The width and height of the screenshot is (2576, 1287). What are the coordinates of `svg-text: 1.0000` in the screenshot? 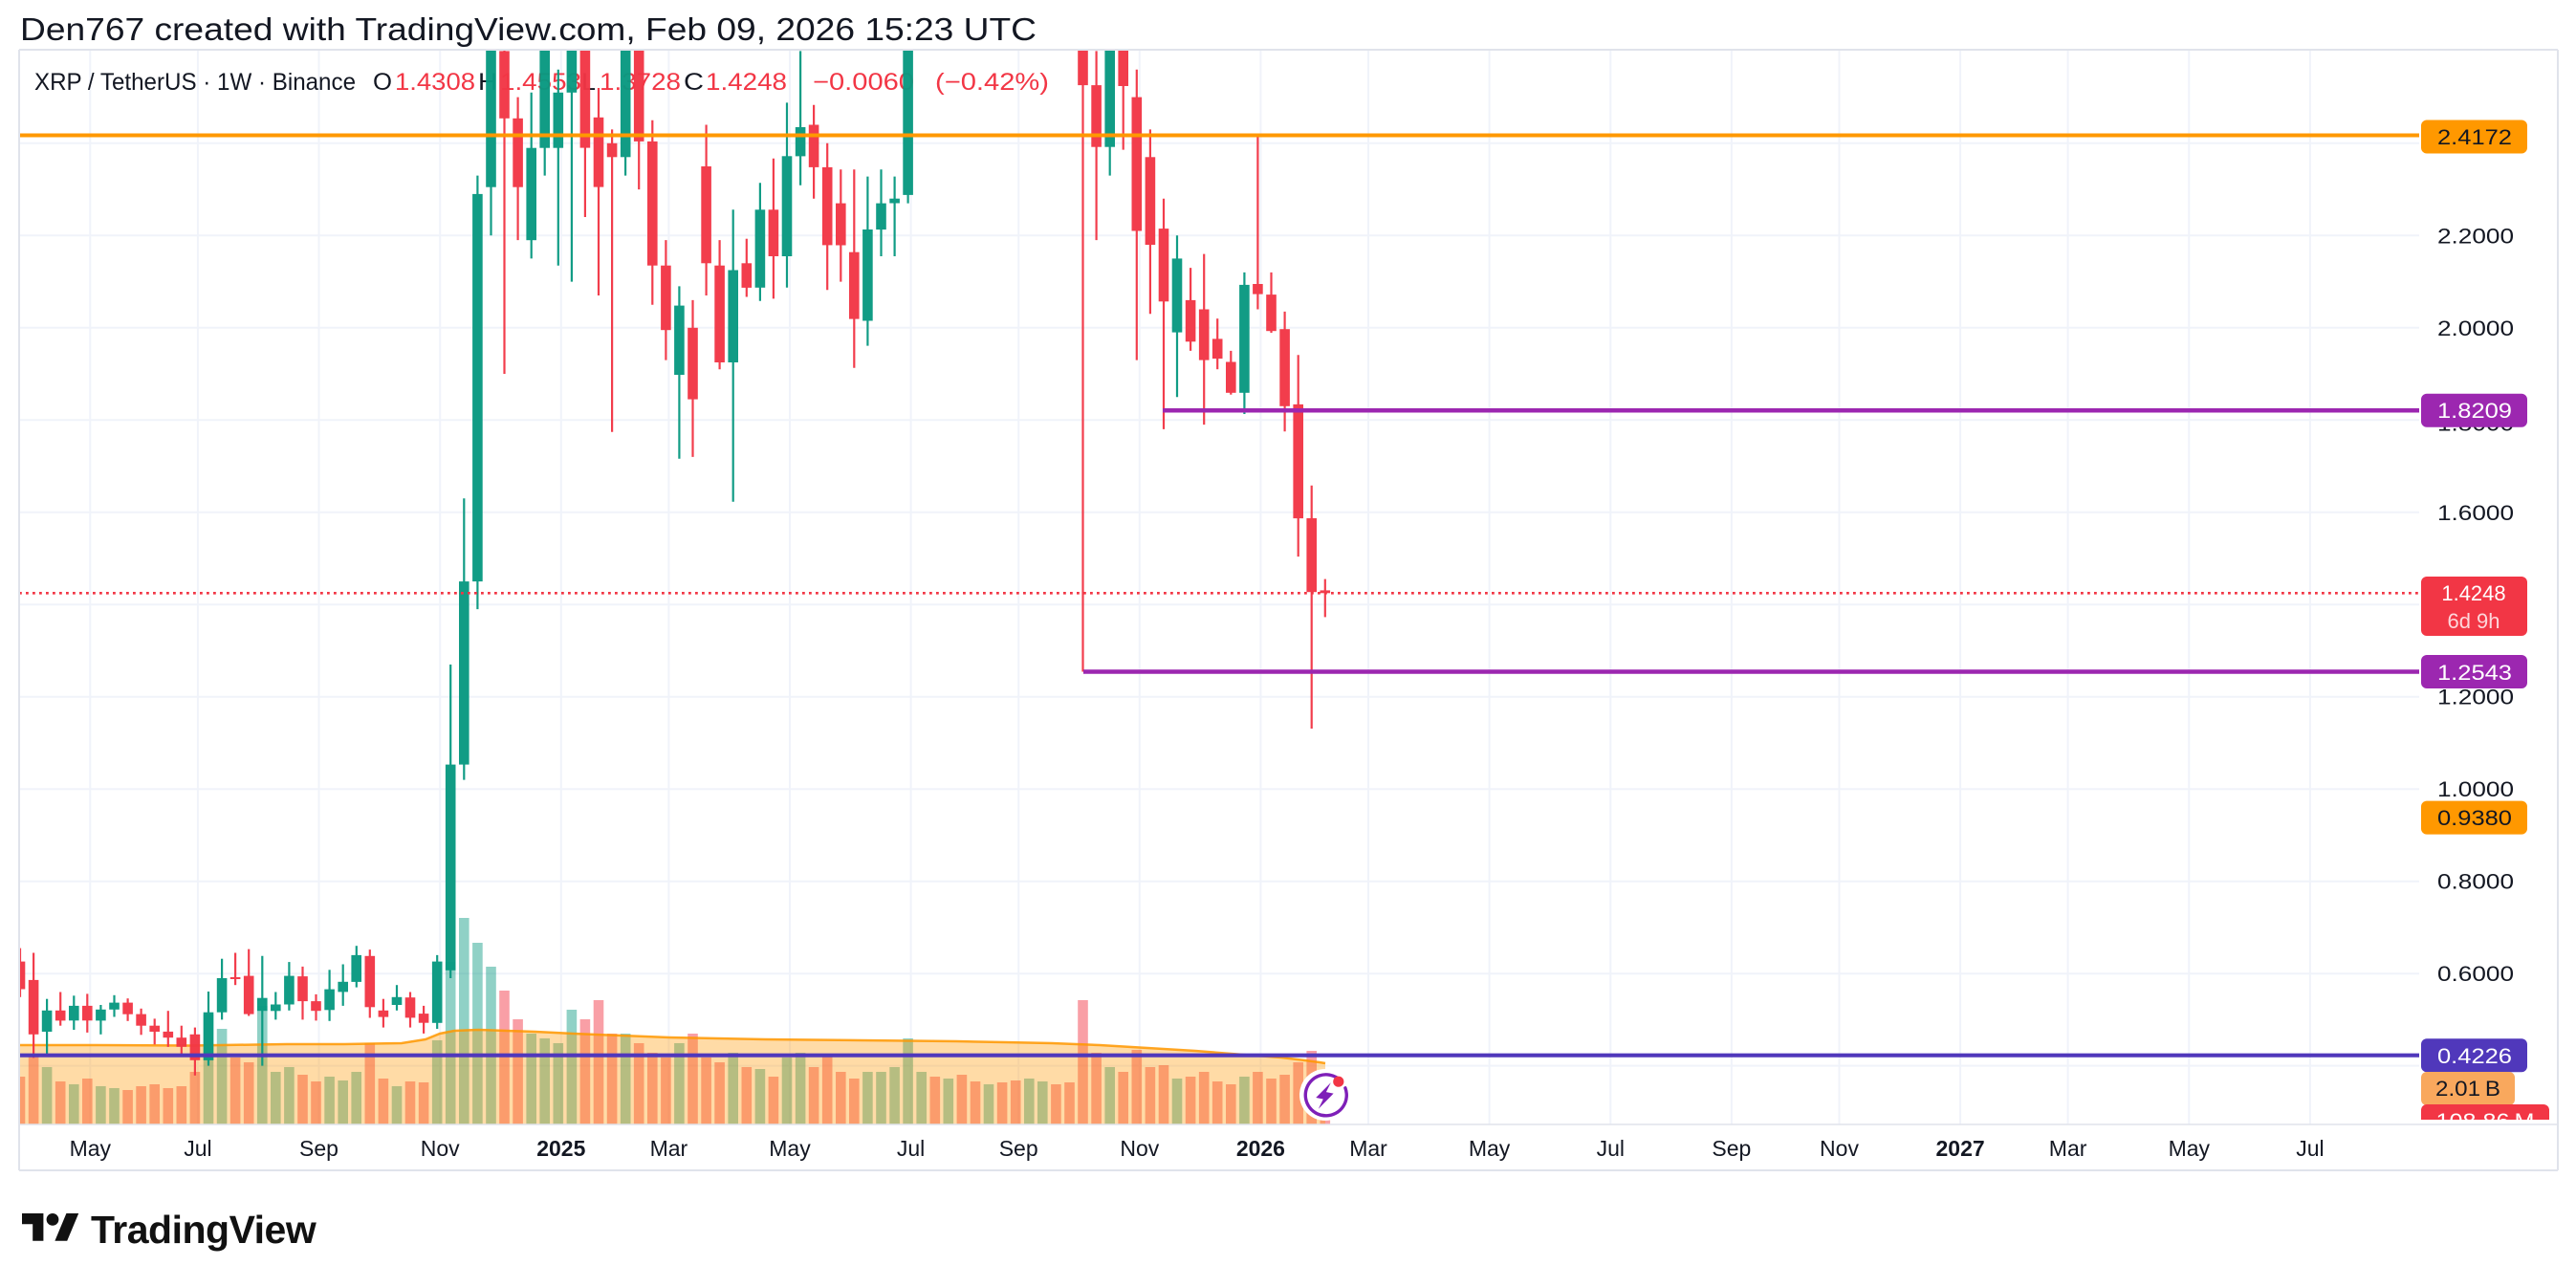 It's located at (2475, 789).